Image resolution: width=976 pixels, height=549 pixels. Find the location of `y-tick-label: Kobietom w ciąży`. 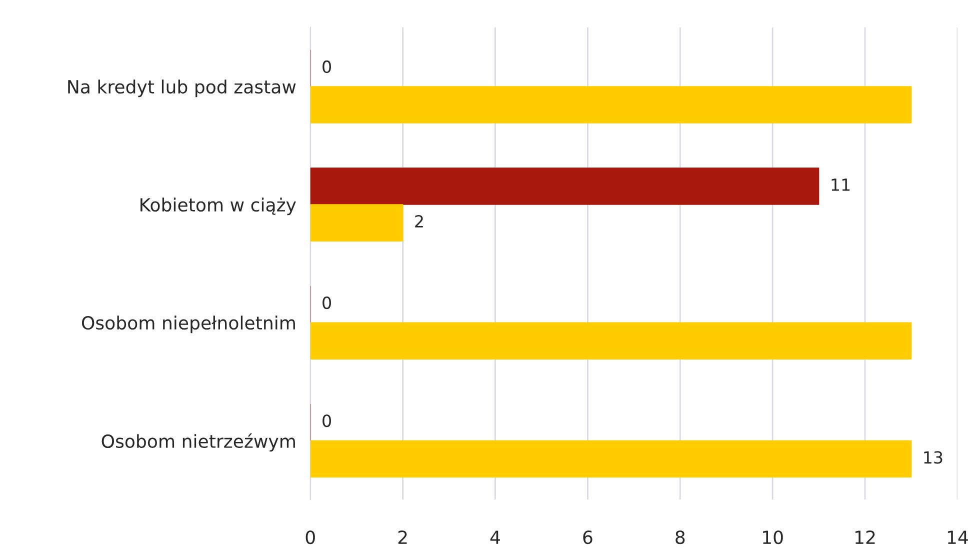

y-tick-label: Kobietom w ciąży is located at coordinates (218, 207).